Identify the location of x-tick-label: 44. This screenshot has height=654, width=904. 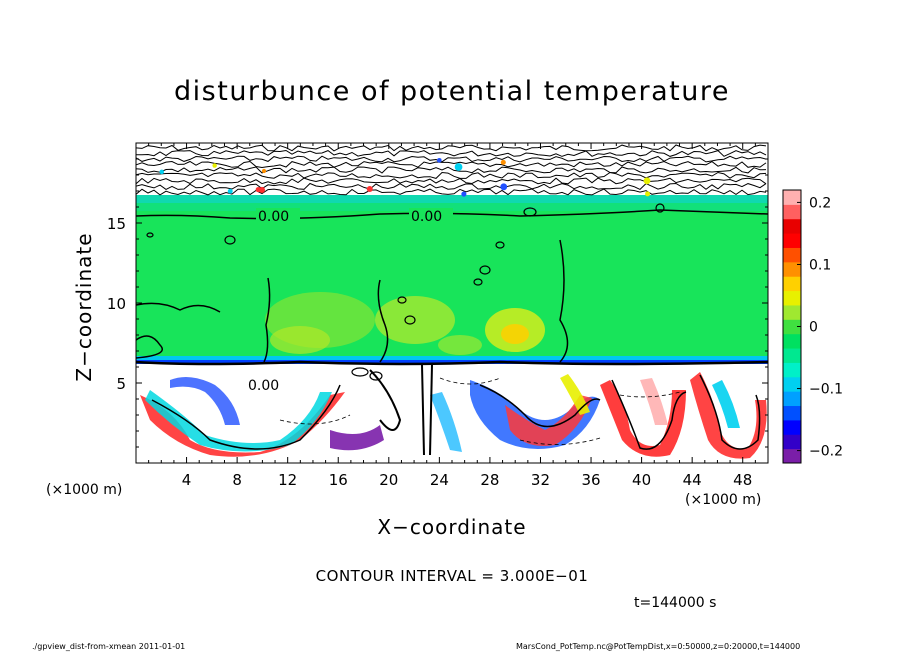
(692, 480).